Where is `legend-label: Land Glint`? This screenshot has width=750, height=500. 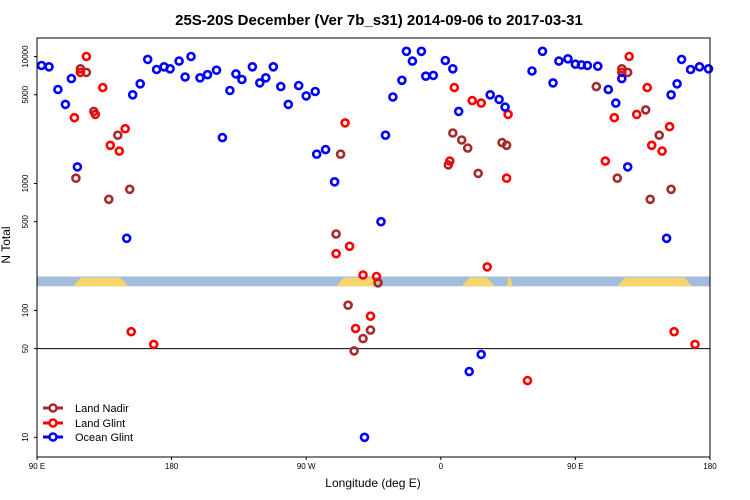 legend-label: Land Glint is located at coordinates (100, 424).